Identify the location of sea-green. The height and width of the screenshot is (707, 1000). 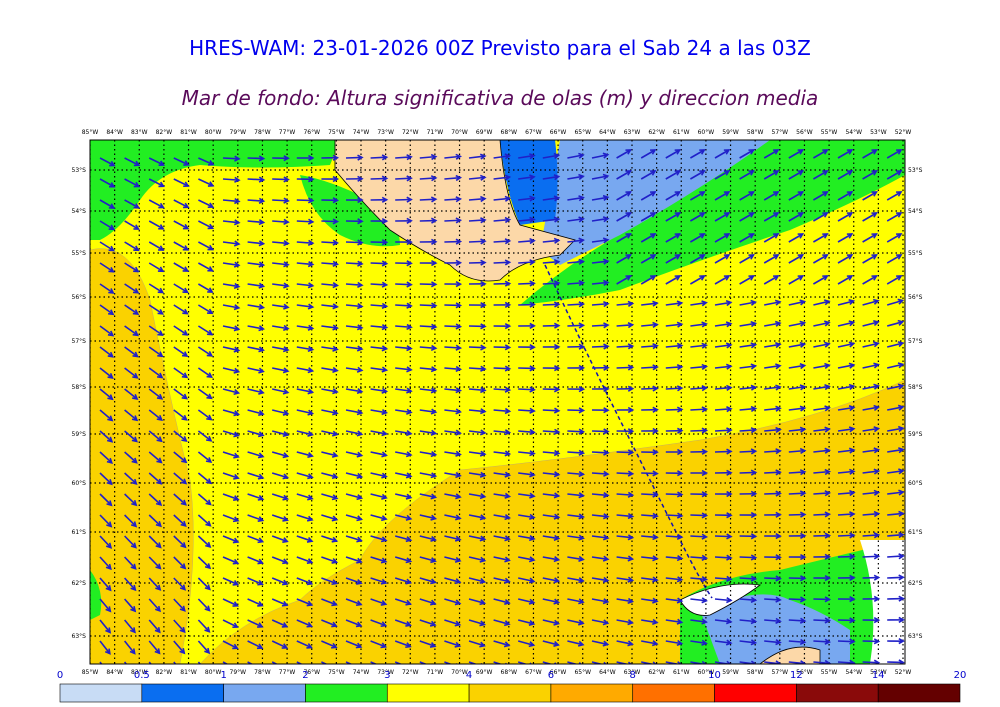
(215, 190).